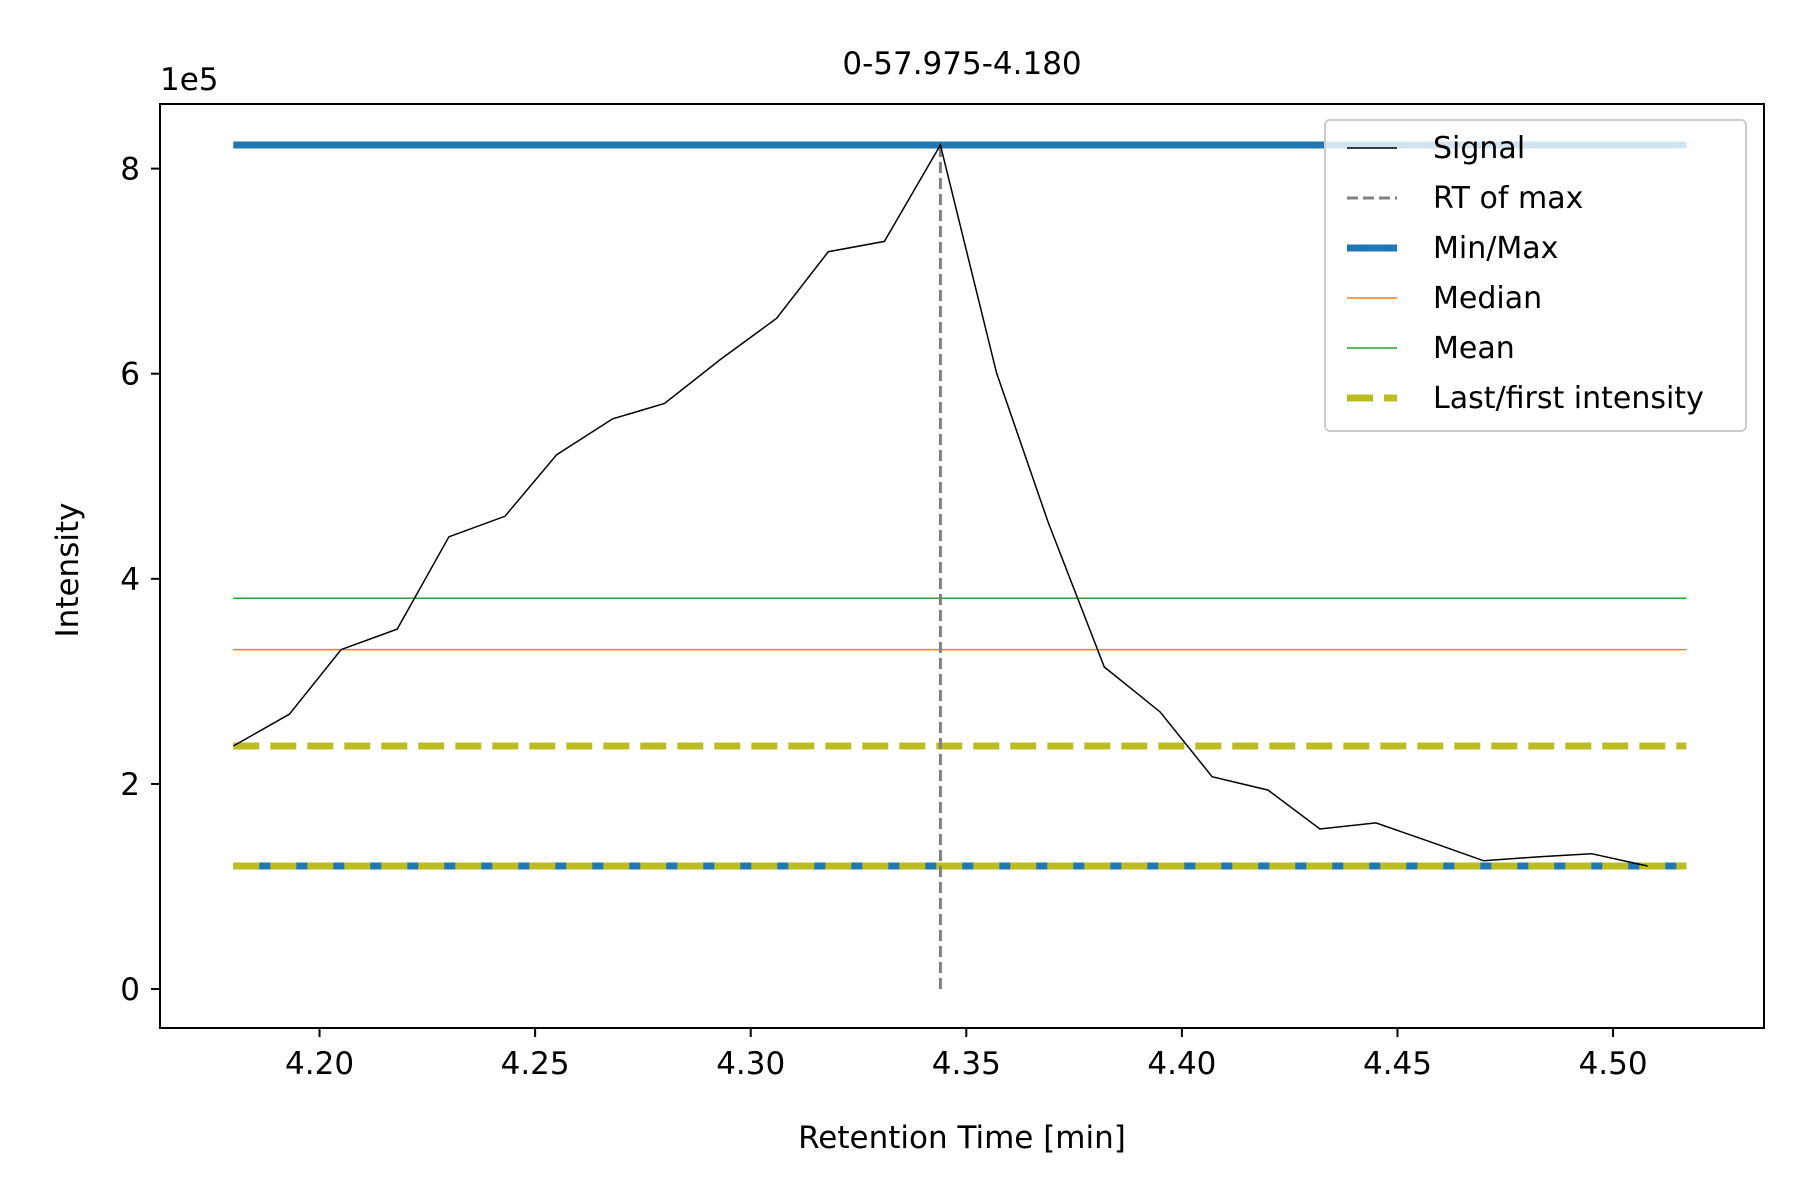 The height and width of the screenshot is (1204, 1800). Describe the element at coordinates (1181, 1064) in the screenshot. I see `x-tick-label: 4.40` at that location.